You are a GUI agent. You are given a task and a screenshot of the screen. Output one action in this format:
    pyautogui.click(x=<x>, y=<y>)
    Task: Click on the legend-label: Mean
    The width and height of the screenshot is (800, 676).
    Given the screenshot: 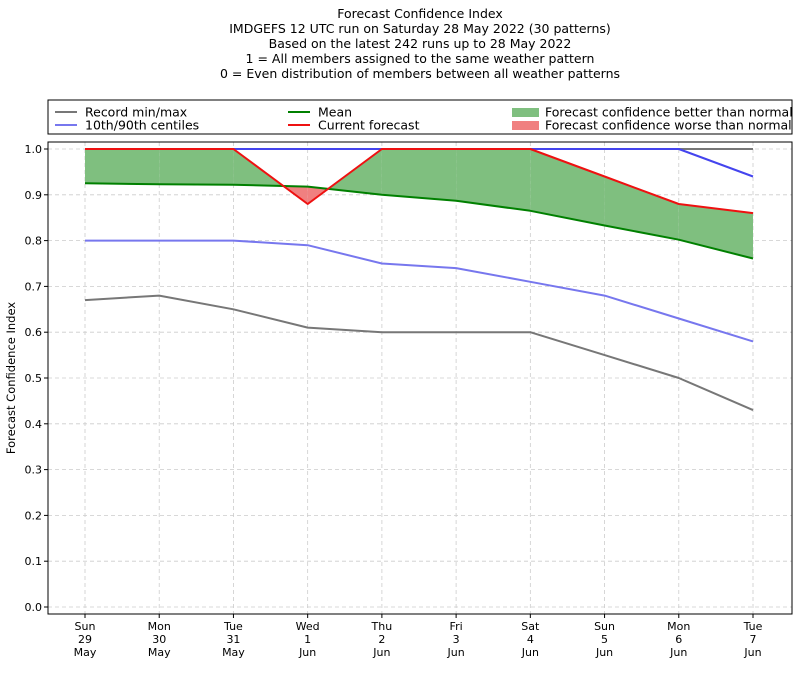 What is the action you would take?
    pyautogui.click(x=335, y=112)
    